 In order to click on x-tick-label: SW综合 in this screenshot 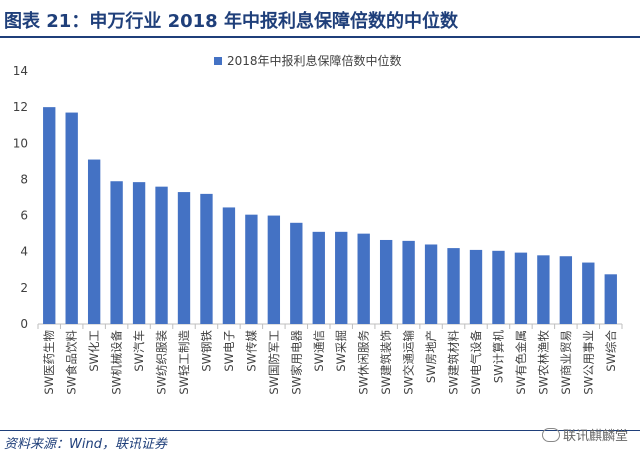, I will do `click(611, 351)`.